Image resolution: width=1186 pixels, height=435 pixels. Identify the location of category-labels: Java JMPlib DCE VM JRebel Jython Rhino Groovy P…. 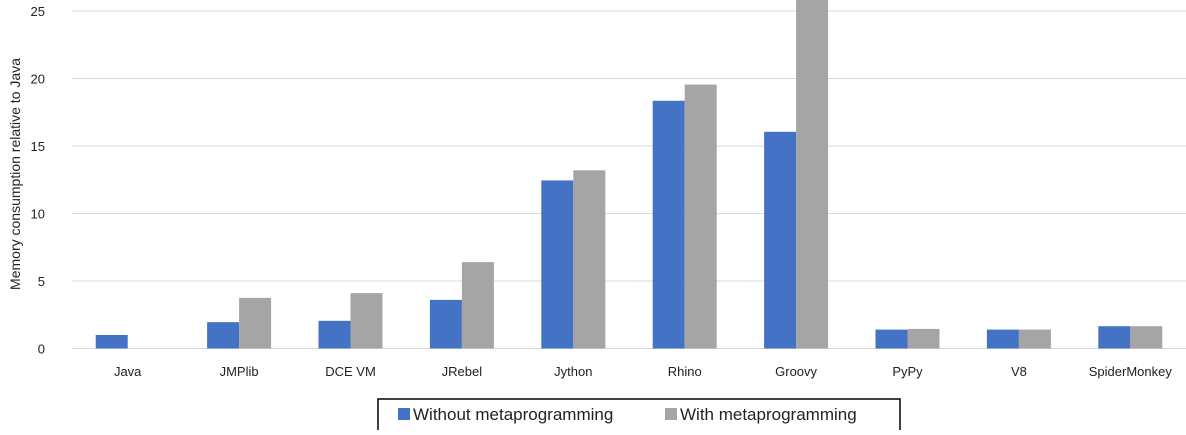
(643, 371).